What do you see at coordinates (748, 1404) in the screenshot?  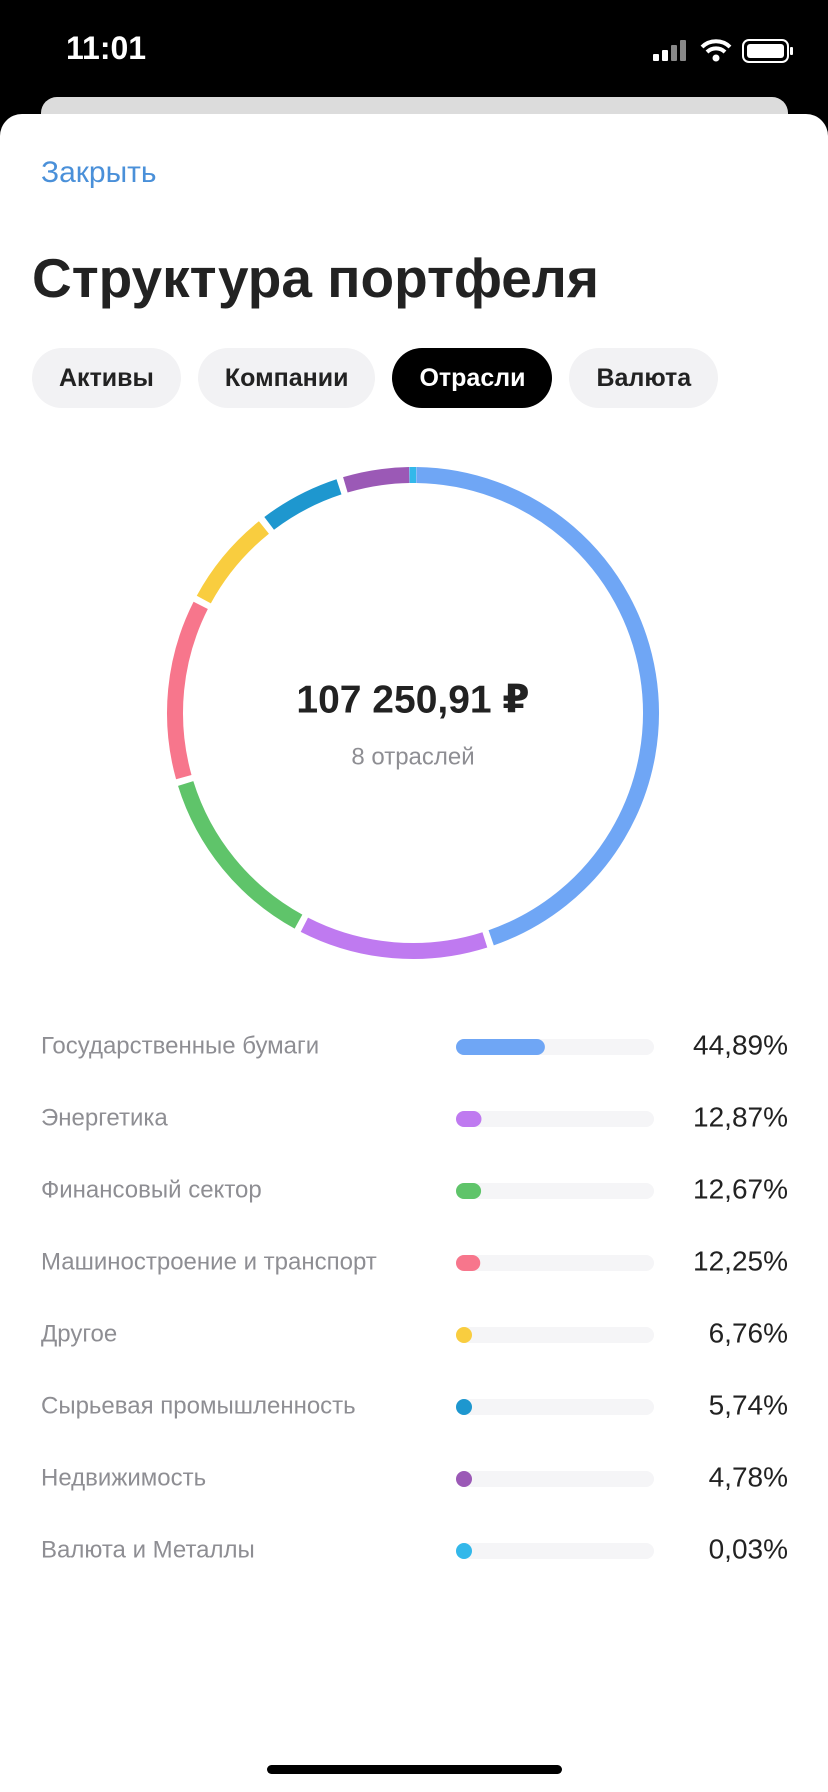 I see `value-label: 5,74%` at bounding box center [748, 1404].